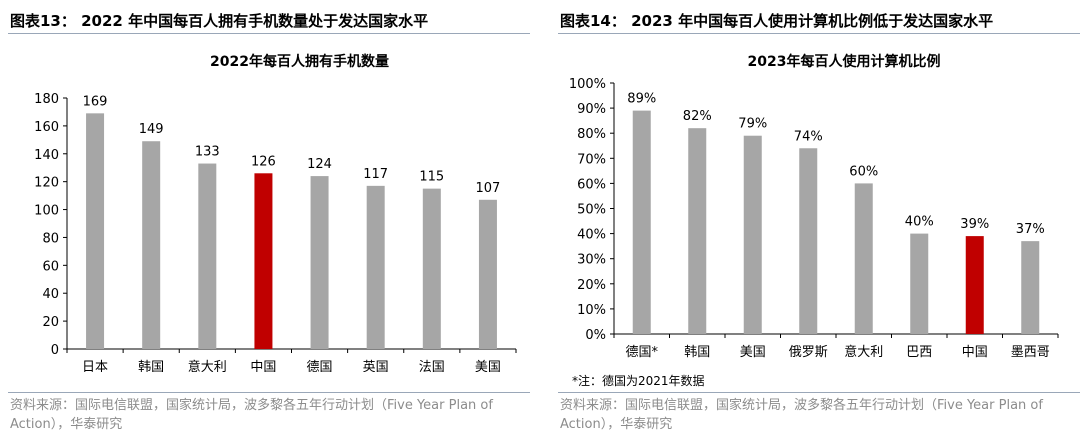 The image size is (1080, 439). Describe the element at coordinates (591, 210) in the screenshot. I see `y-tick-label: 50%` at that location.